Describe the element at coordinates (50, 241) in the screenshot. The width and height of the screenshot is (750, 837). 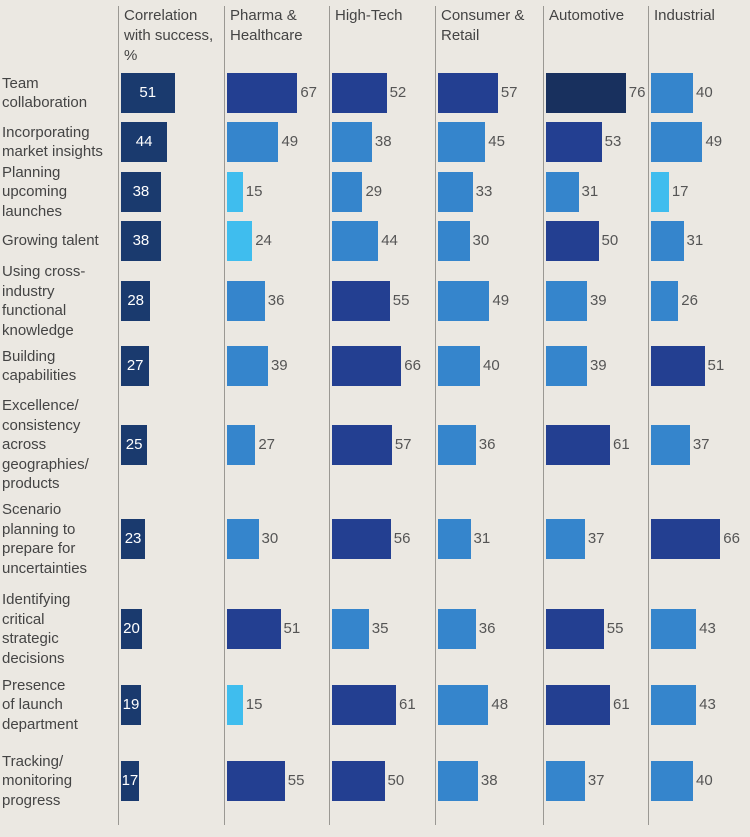
I see `row-label: Growing talent` at that location.